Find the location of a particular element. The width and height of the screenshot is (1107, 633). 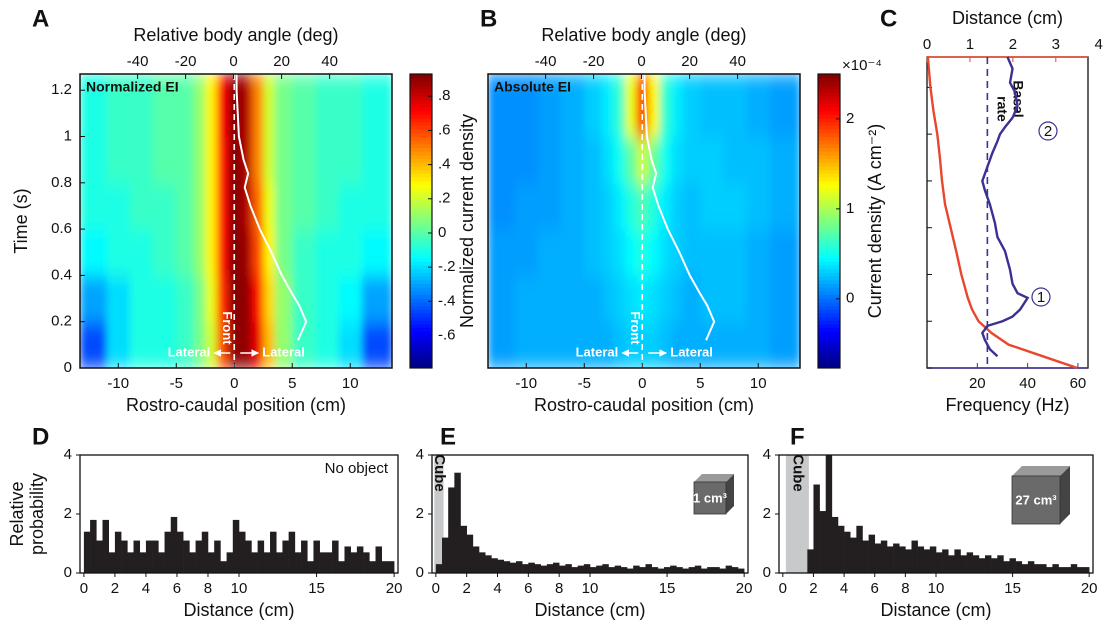

panel-label: F is located at coordinates (797, 436).